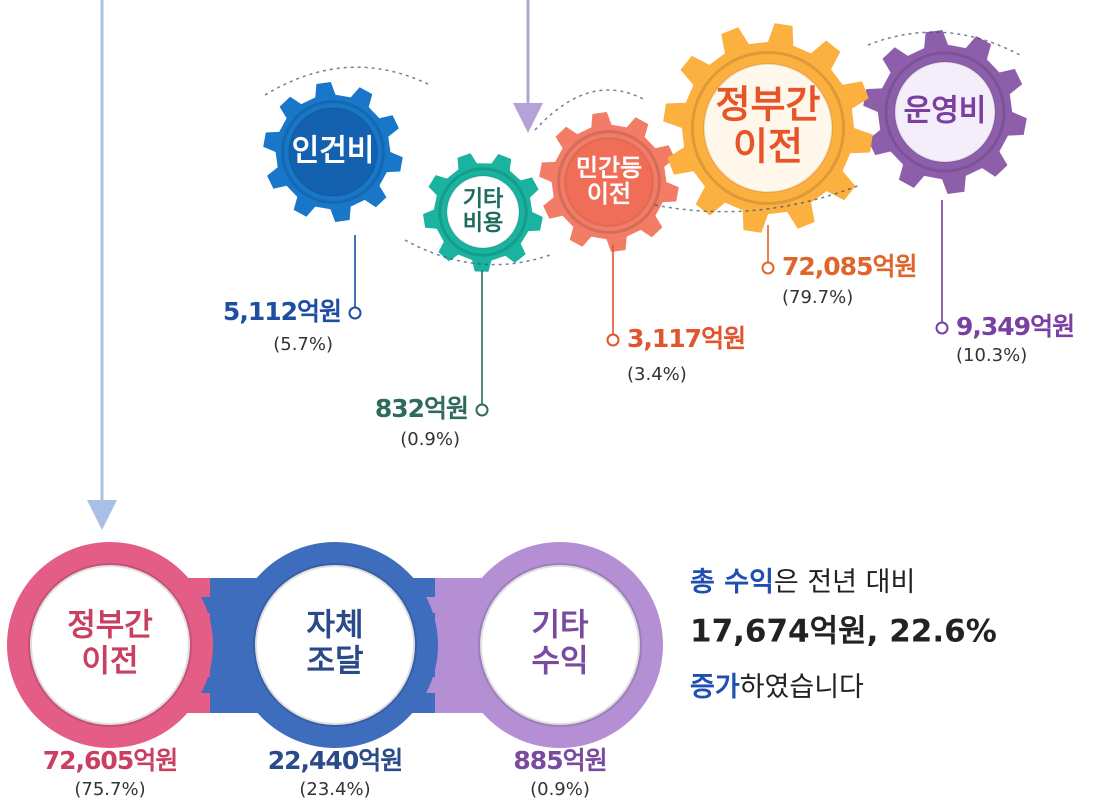  Describe the element at coordinates (483, 199) in the screenshot. I see `gear-label: 기타` at that location.